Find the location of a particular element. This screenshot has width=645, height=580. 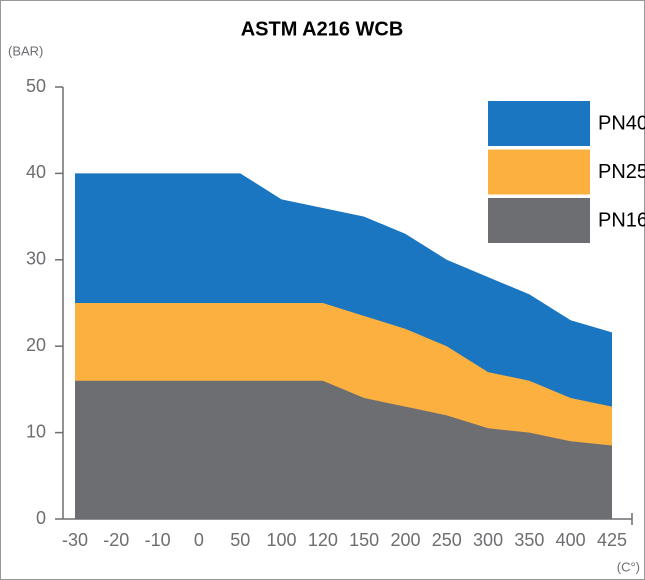

legend-label: PN25 is located at coordinates (621, 172).